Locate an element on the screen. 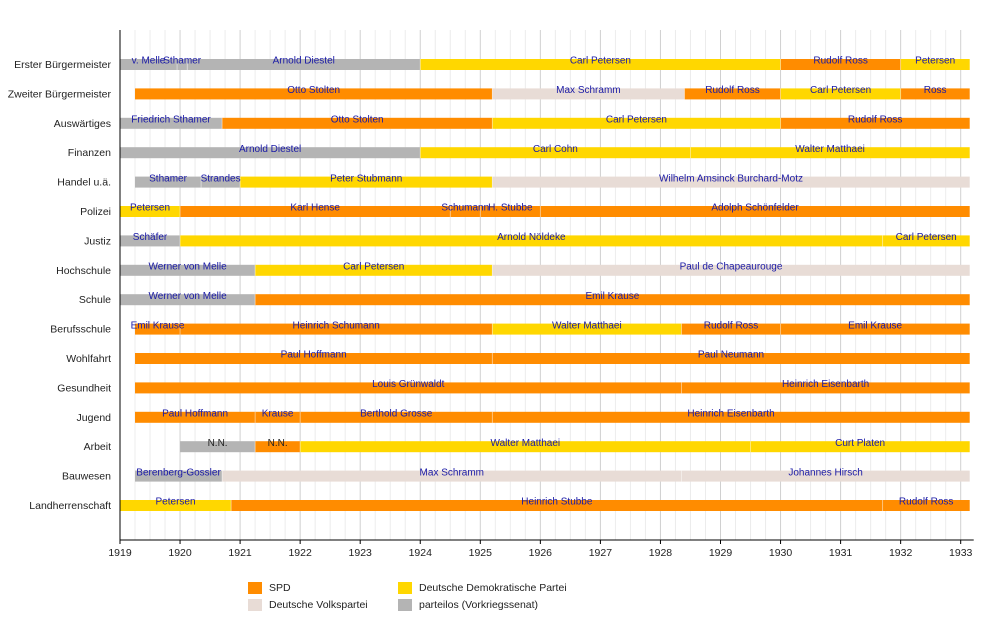  row-label-bauwesen: Bauwesen is located at coordinates (86, 477).